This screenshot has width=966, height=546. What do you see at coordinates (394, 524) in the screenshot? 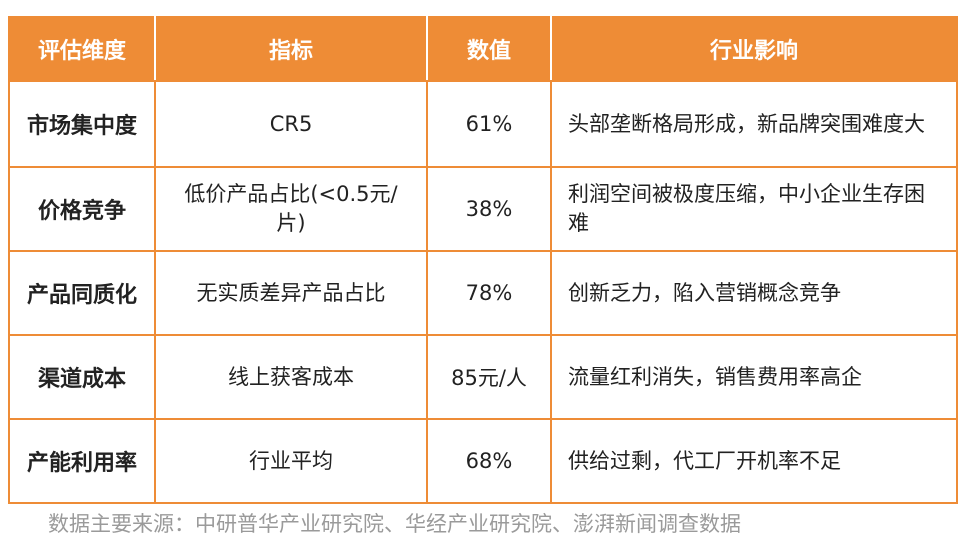
I see `data-source-note: 数据主要来源：中研普华产业研究院、华经产业研究院、澎湃新闻调查数据` at bounding box center [394, 524].